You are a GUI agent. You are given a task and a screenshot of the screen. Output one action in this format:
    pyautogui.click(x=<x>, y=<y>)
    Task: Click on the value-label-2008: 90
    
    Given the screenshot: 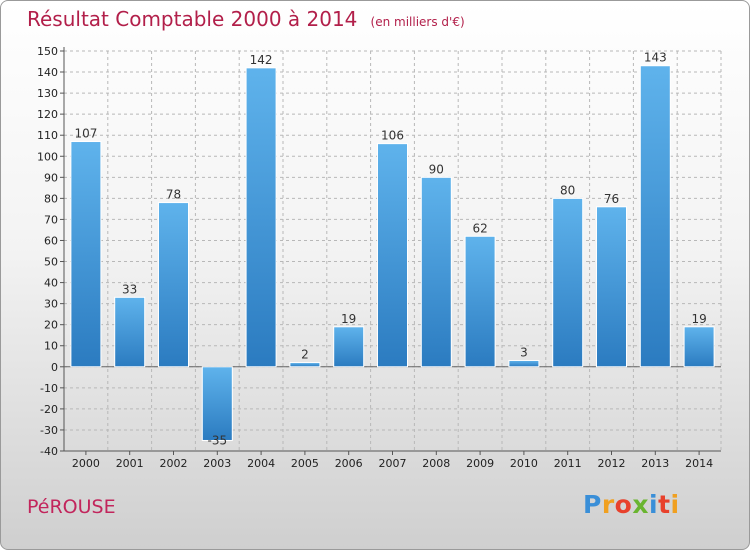 What is the action you would take?
    pyautogui.click(x=436, y=169)
    